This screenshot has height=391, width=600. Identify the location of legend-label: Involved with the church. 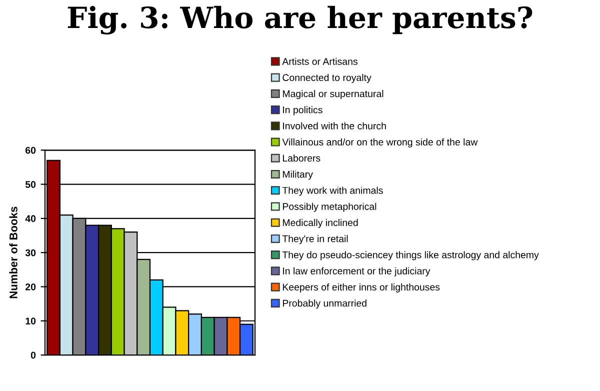
(334, 126).